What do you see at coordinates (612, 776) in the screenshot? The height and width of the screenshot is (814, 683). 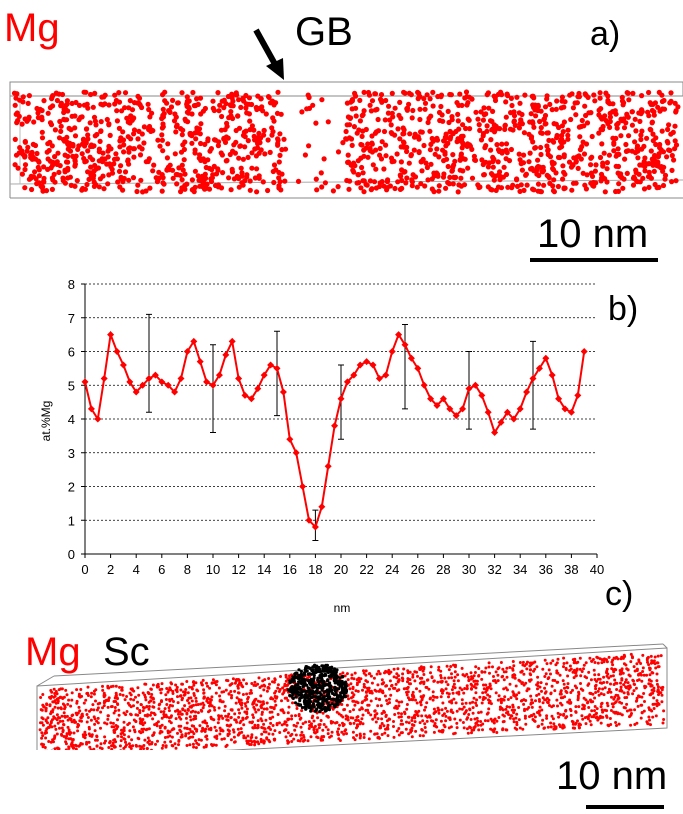 I see `panel-c-scale-label: 10 nm` at bounding box center [612, 776].